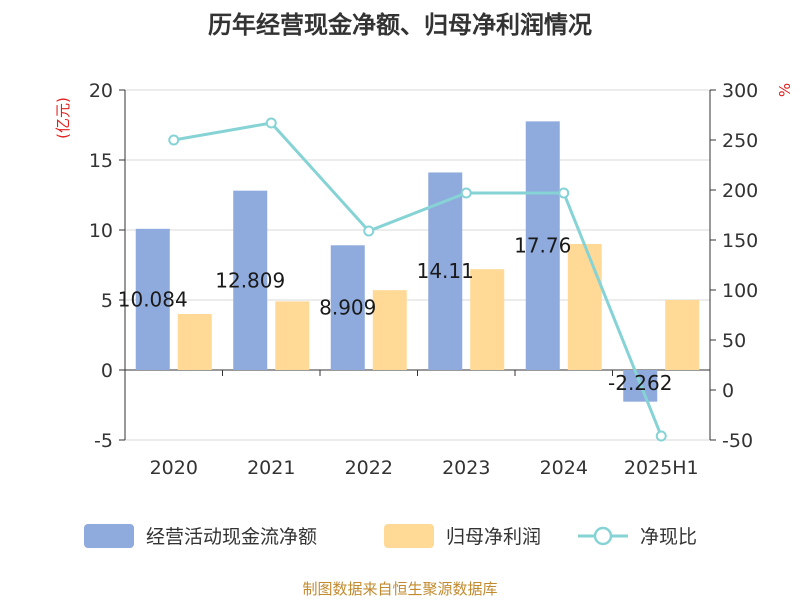 The width and height of the screenshot is (800, 600). I want to click on y-right-tick-label: 0, so click(728, 391).